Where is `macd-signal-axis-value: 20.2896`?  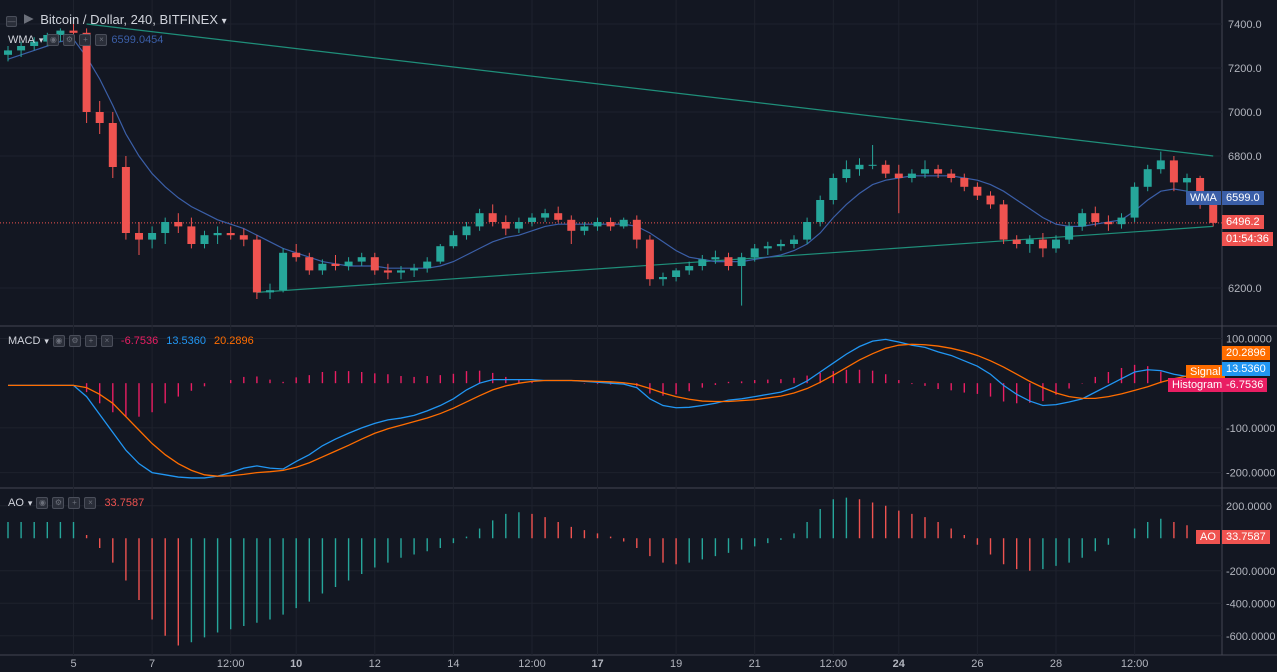 macd-signal-axis-value: 20.2896 is located at coordinates (1246, 353).